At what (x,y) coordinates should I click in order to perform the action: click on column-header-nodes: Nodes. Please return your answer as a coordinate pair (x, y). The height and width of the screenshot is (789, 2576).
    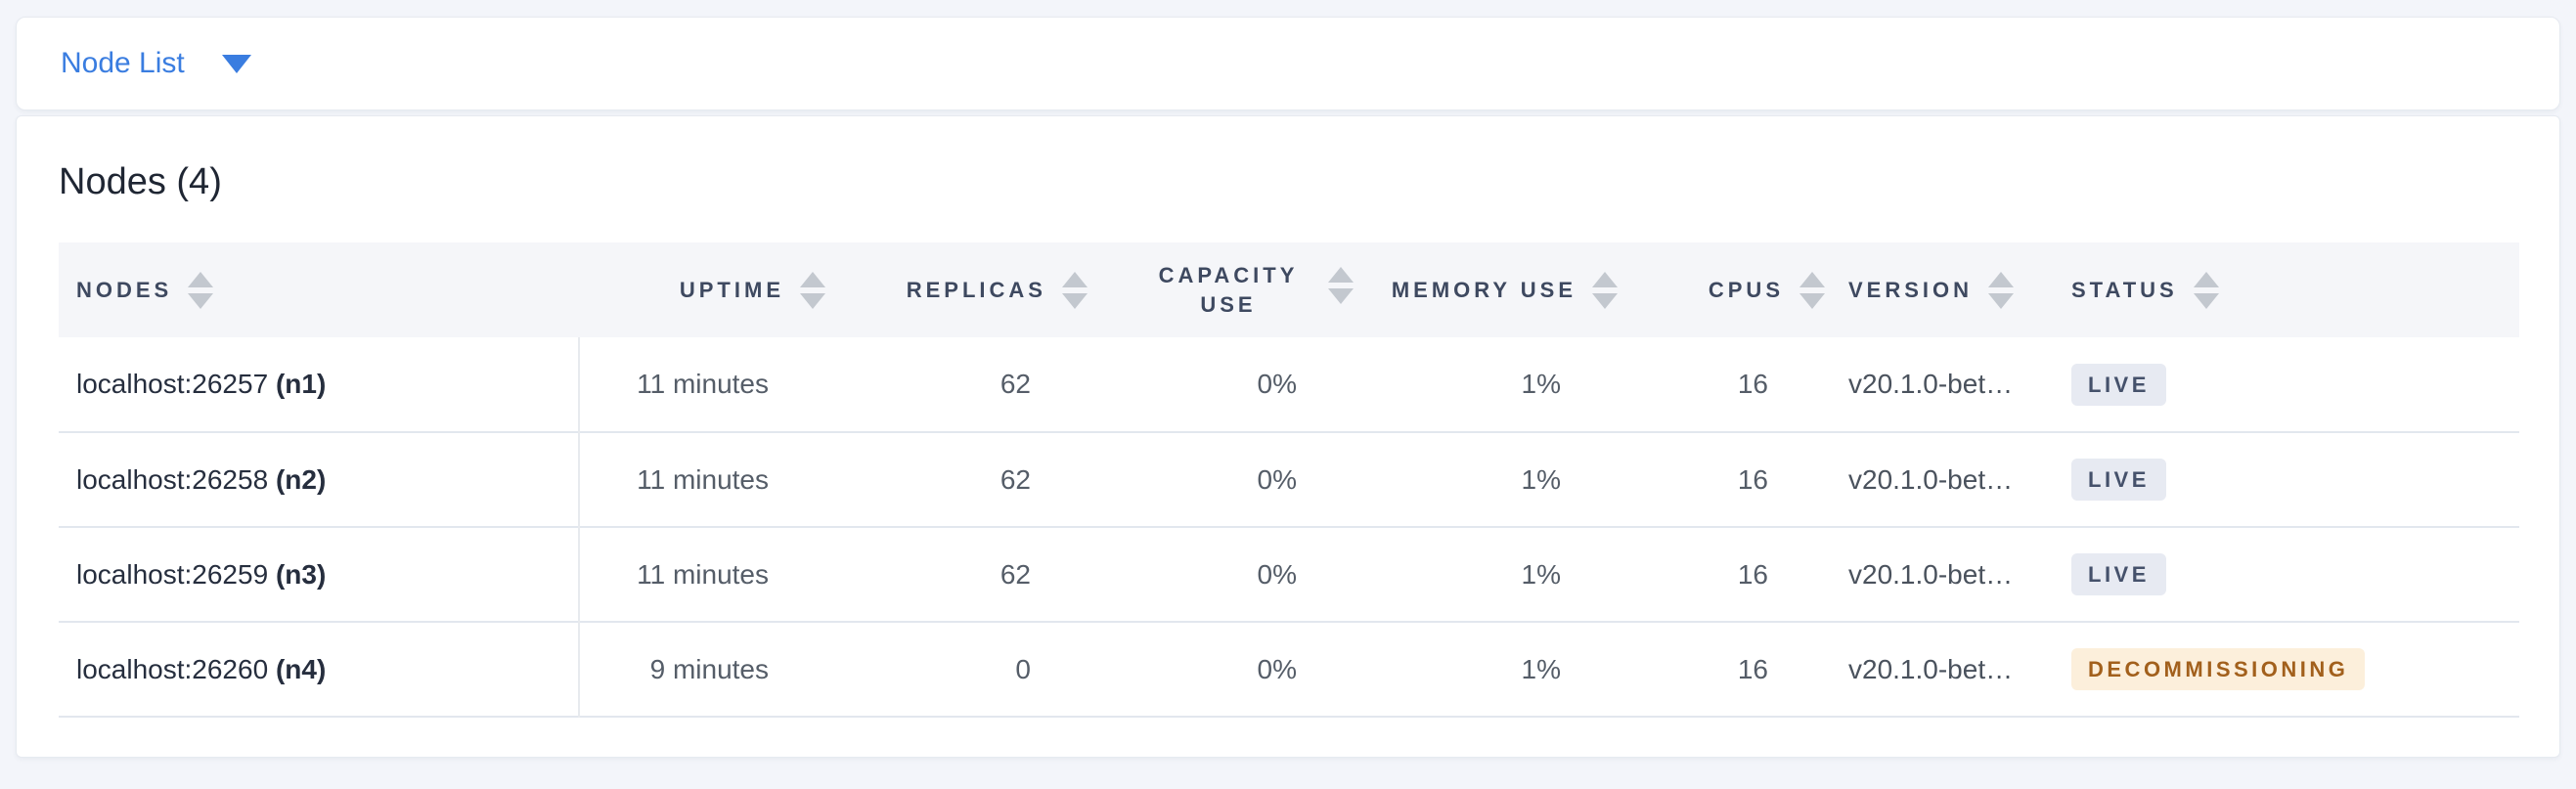
    Looking at the image, I should click on (319, 289).